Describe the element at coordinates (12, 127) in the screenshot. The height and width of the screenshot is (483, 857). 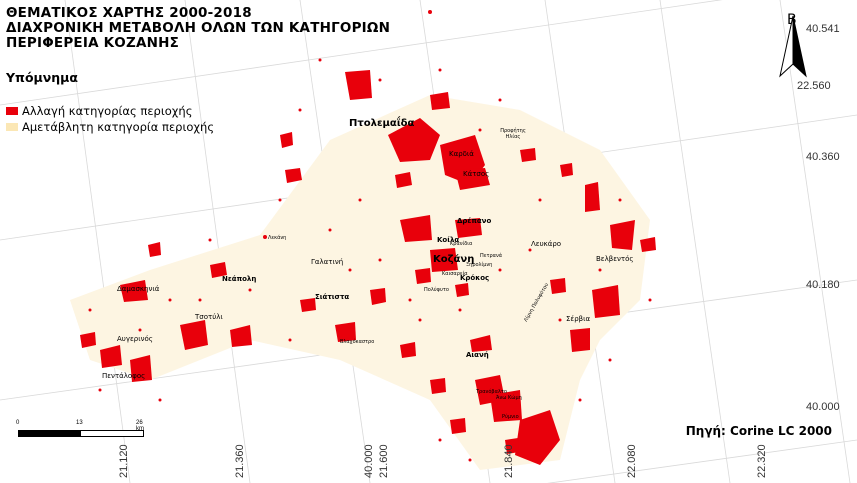
I see `legend-swatch-unchanged` at that location.